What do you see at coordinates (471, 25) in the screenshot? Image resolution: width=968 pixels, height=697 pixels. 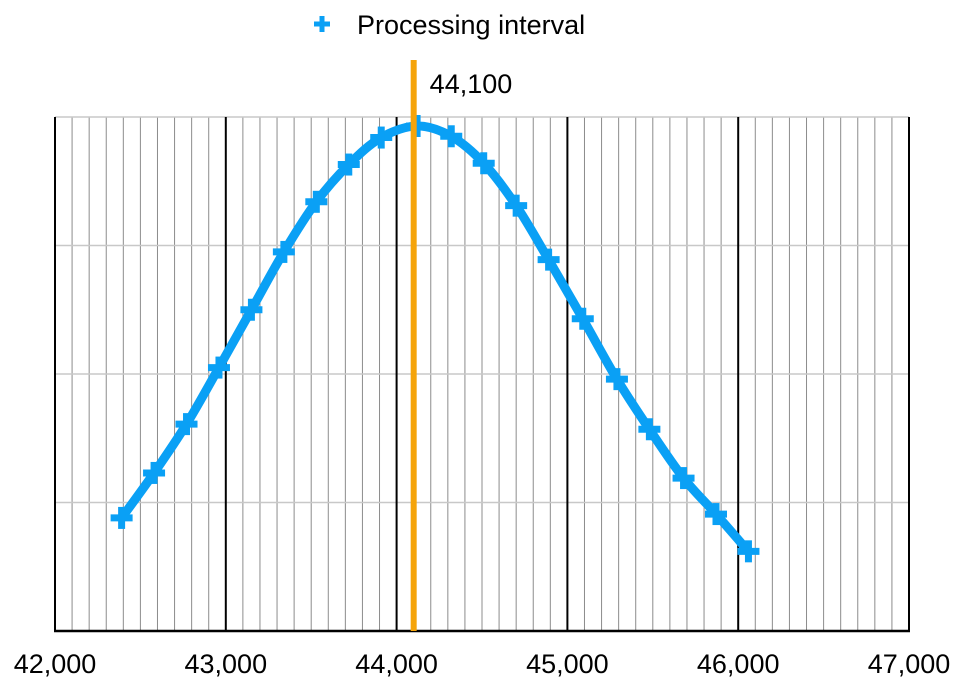 I see `legend-label: Processing interval` at bounding box center [471, 25].